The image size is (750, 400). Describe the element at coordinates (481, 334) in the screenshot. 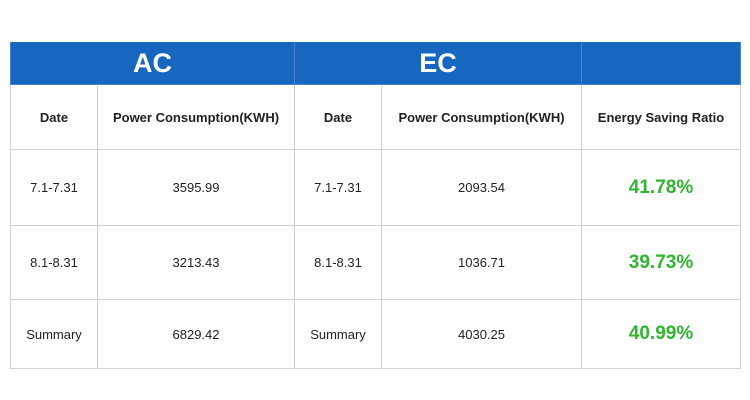

I see `cell: 4030.25` at that location.